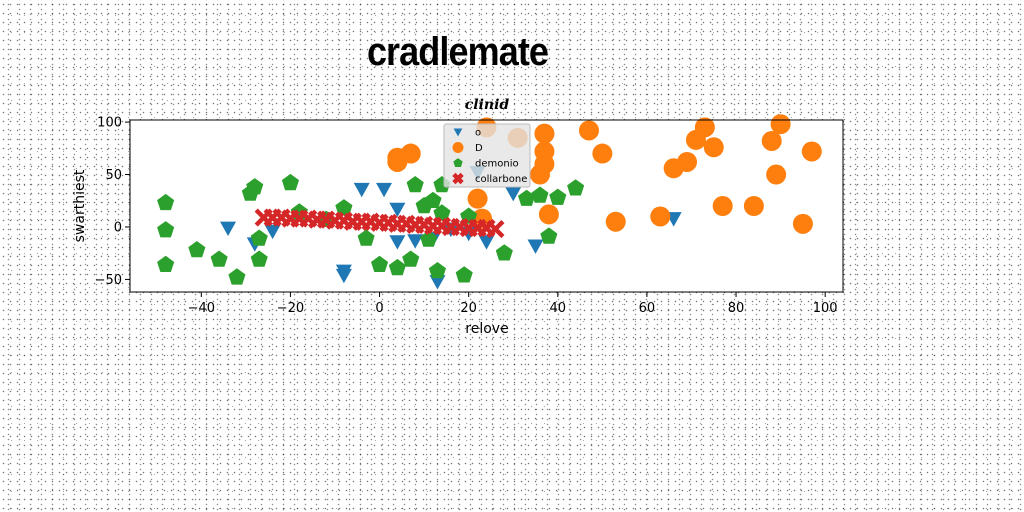 This screenshot has width=1024, height=512. What do you see at coordinates (468, 308) in the screenshot?
I see `x-tick-label: 20` at bounding box center [468, 308].